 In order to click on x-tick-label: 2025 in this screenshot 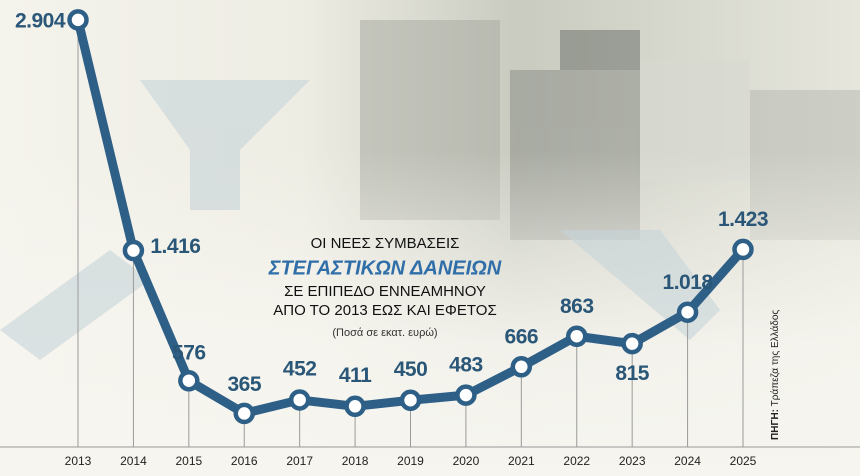, I will do `click(743, 461)`.